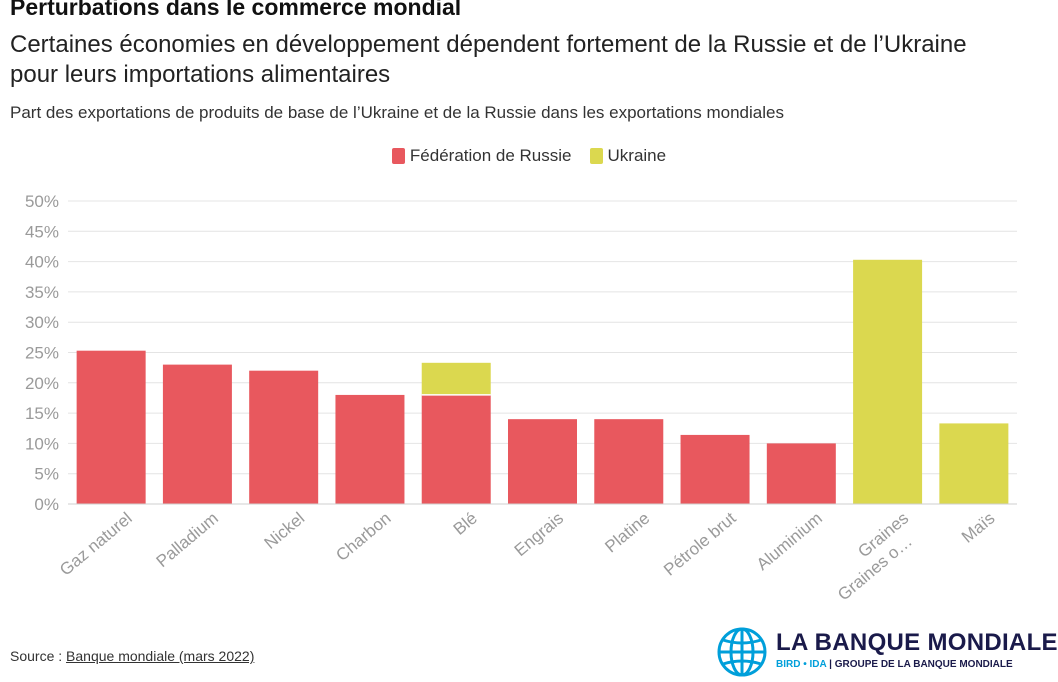 Image resolution: width=1058 pixels, height=682 pixels. What do you see at coordinates (627, 533) in the screenshot?
I see `x-tick-label: Platine` at bounding box center [627, 533].